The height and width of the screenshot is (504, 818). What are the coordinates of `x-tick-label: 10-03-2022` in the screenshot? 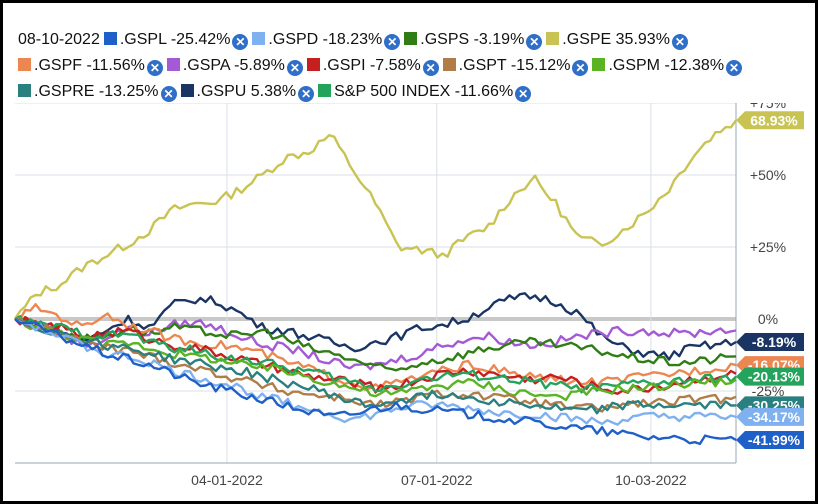 It's located at (651, 480).